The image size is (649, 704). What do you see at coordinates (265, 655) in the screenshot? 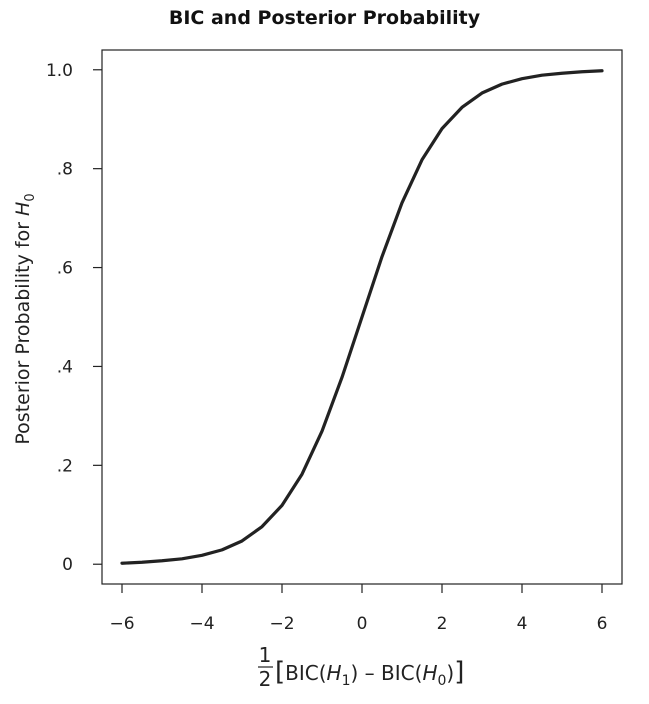
I see `x-label-frac-num: 1` at bounding box center [265, 655].